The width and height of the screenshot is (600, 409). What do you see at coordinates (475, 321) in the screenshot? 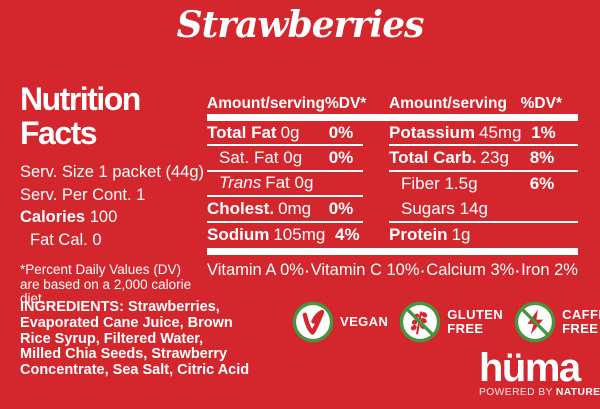
I see `badge-label: GLUTEN FREE` at bounding box center [475, 321].